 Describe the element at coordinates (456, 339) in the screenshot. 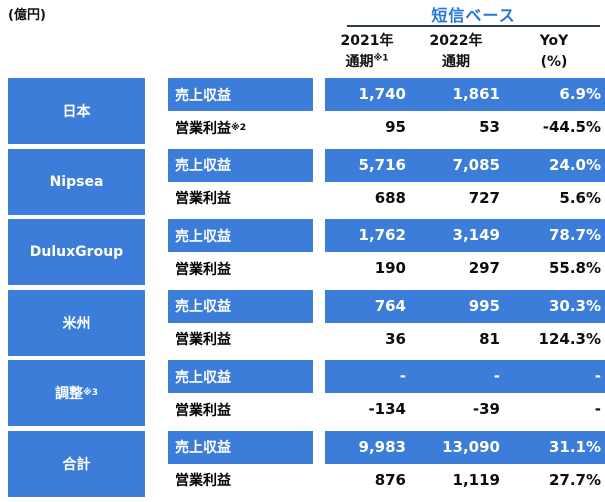

I see `profit-2022-value: 81` at that location.